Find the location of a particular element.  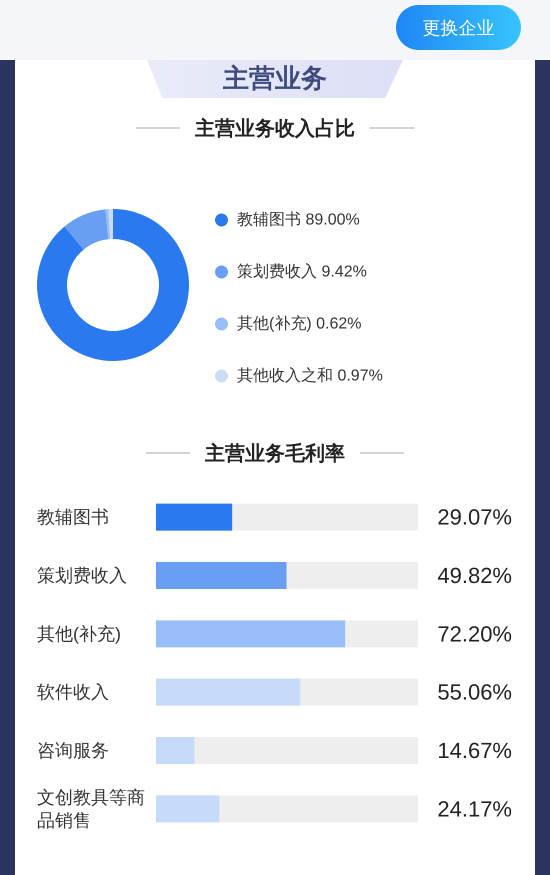

legend-label: 其他收入之和 0.97% is located at coordinates (310, 375).